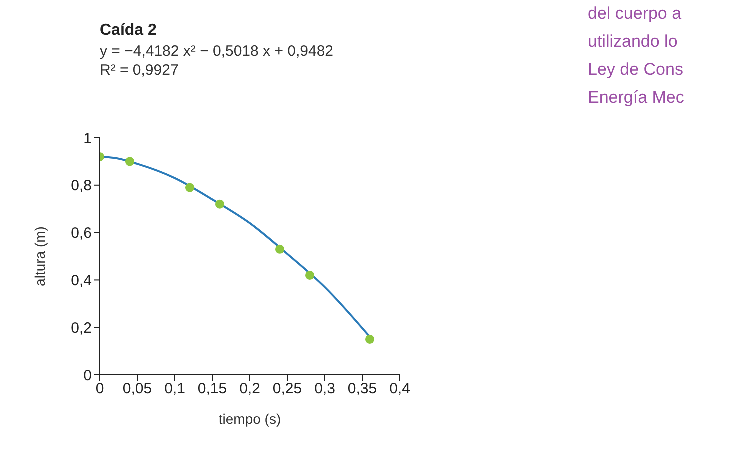 Image resolution: width=729 pixels, height=454 pixels. I want to click on text: del cuerpo a, so click(635, 14).